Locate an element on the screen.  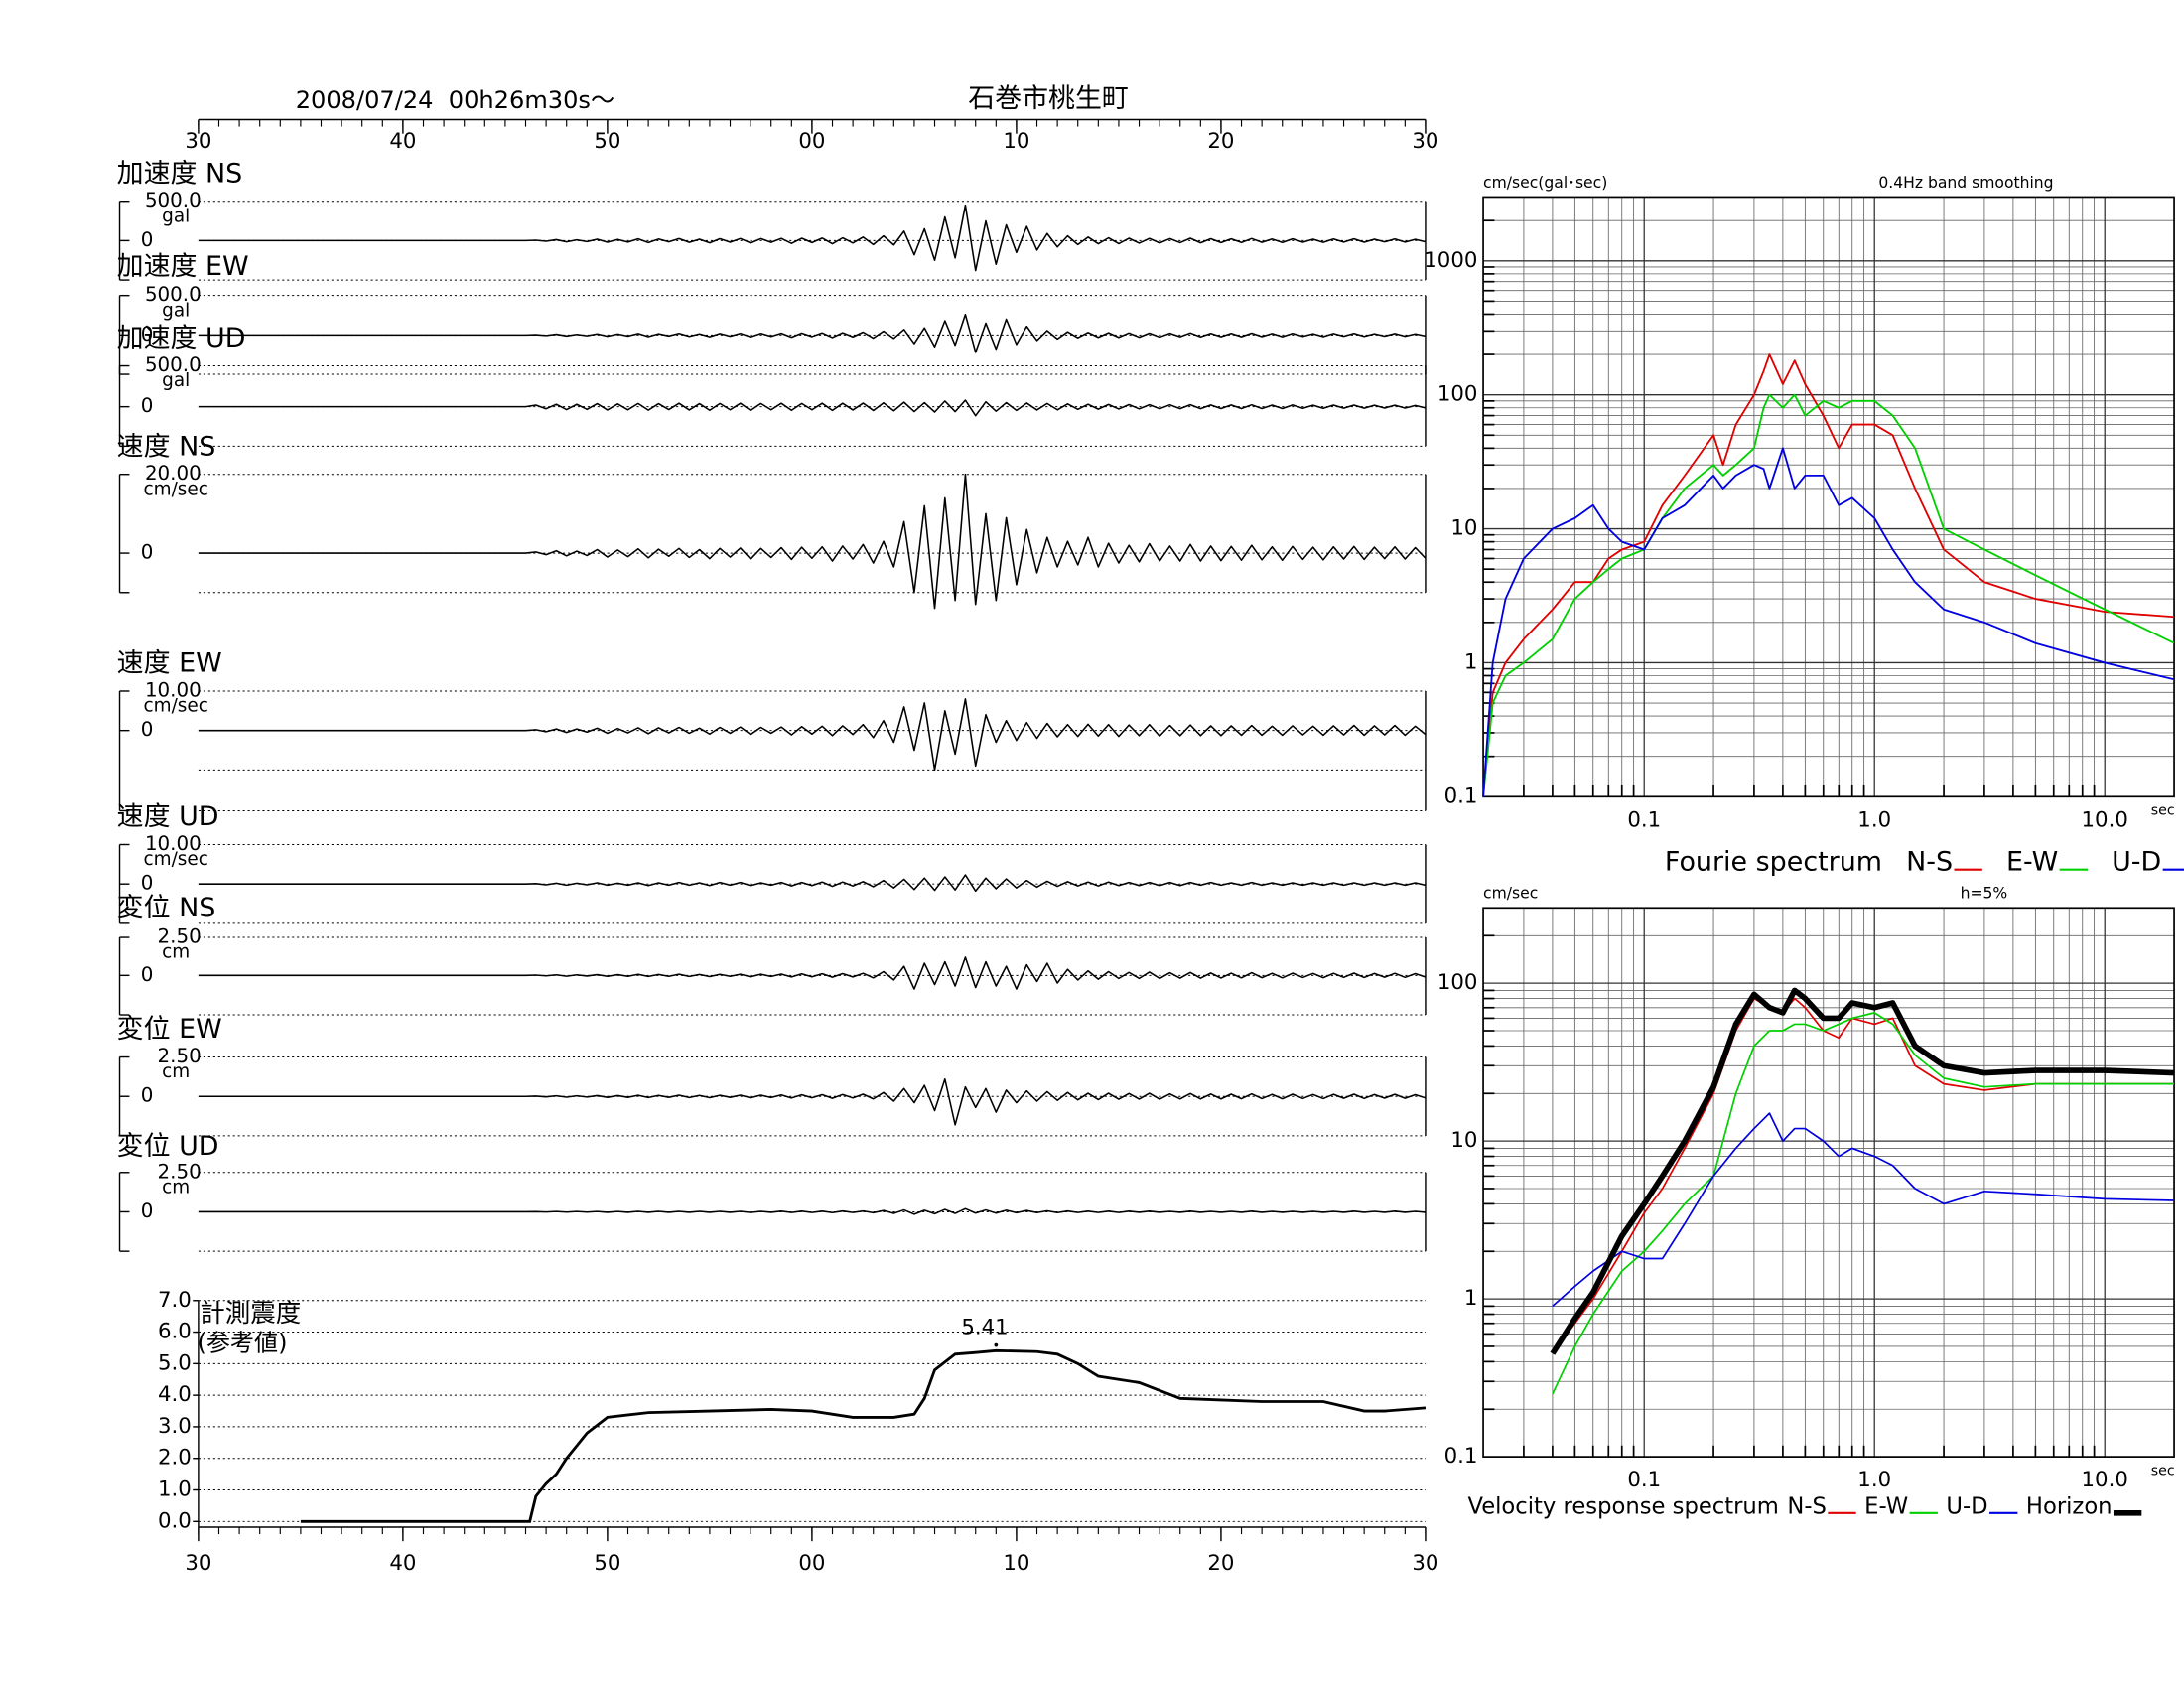
y-tick-label: 2.50 is located at coordinates (180, 936).